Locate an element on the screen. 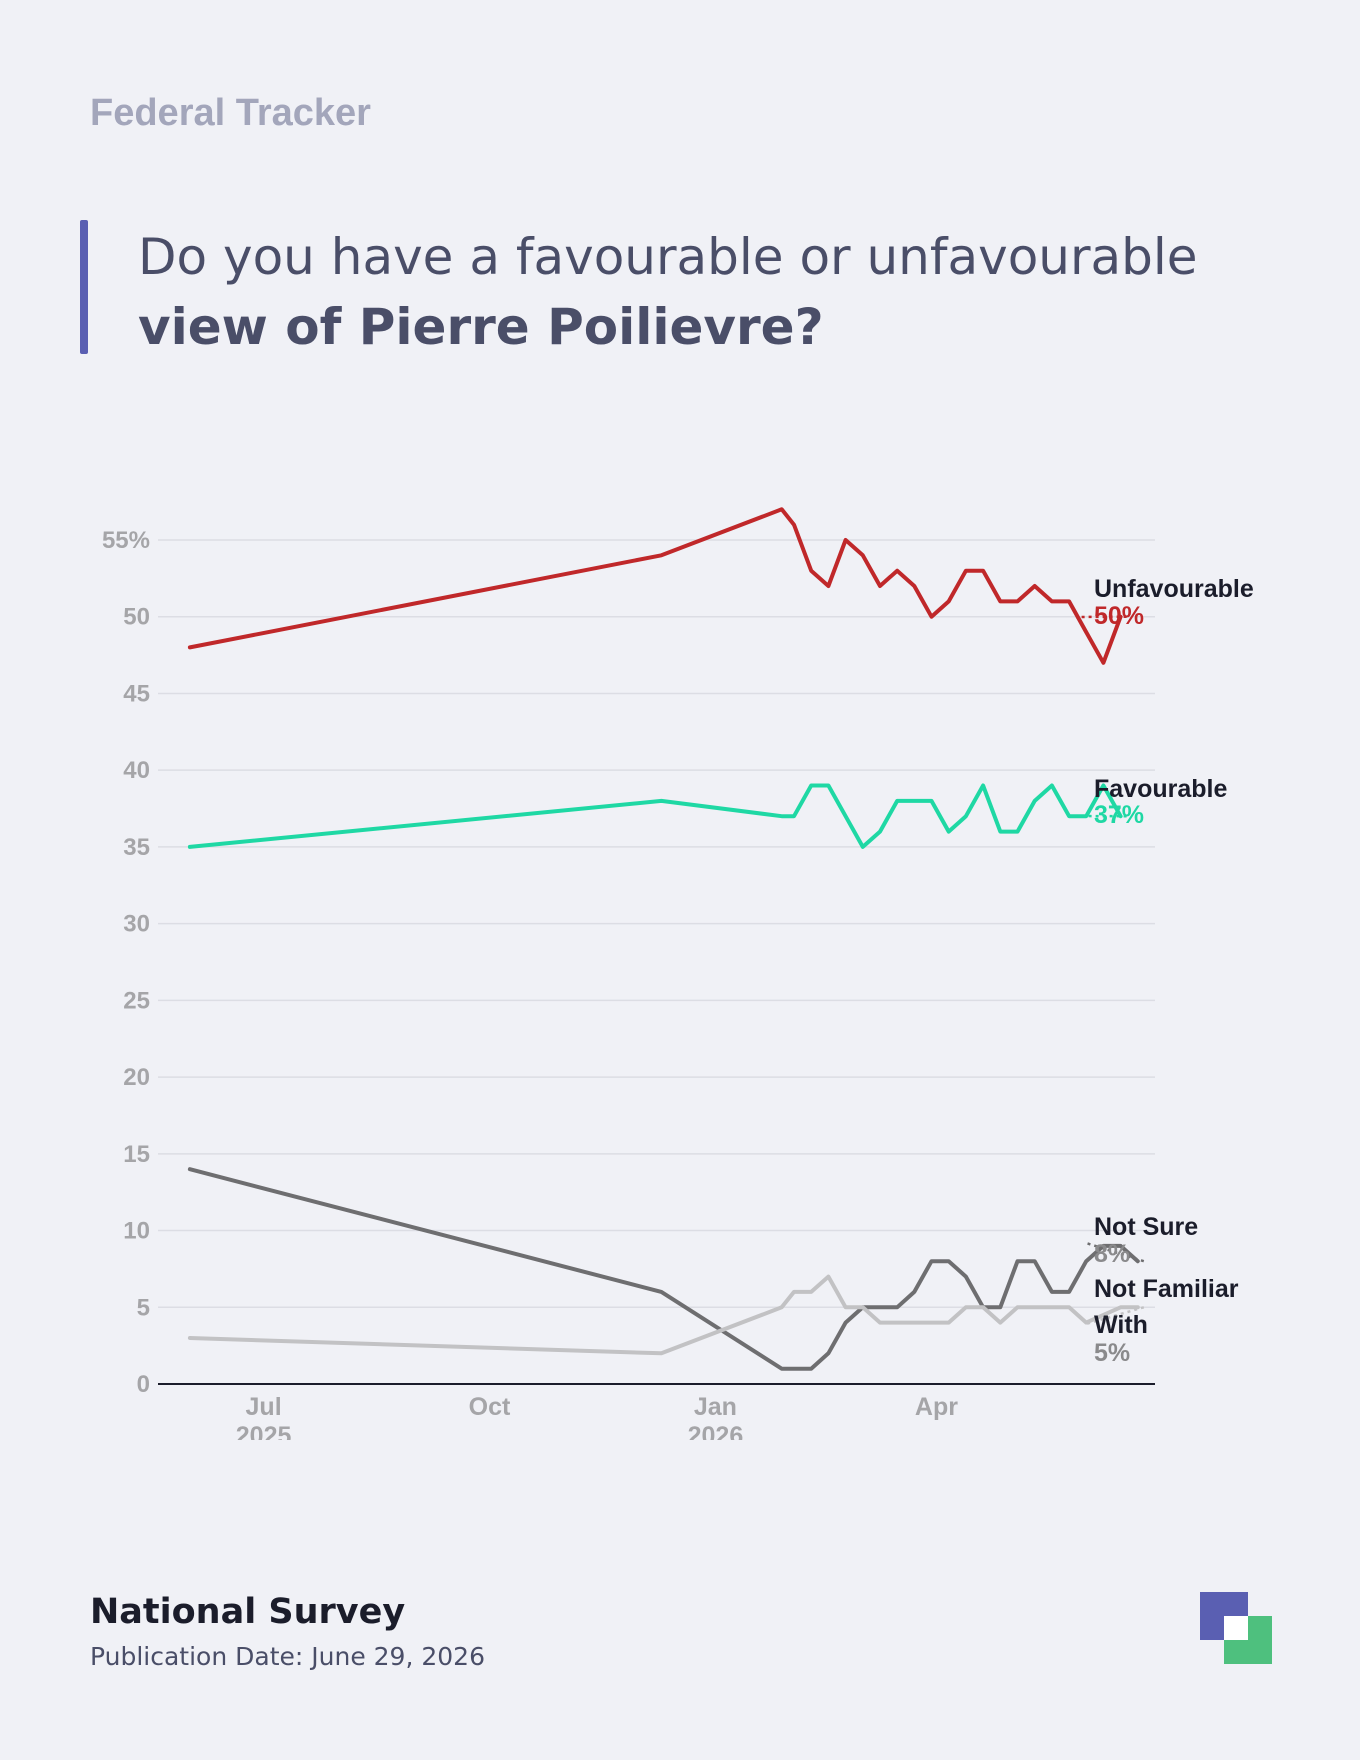  series-line-not-familiar-with is located at coordinates (663, 1315).